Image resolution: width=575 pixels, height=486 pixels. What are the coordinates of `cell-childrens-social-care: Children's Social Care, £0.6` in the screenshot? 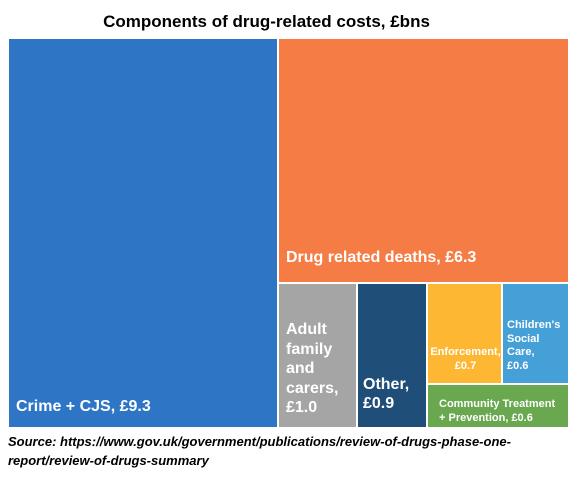 It's located at (535, 333).